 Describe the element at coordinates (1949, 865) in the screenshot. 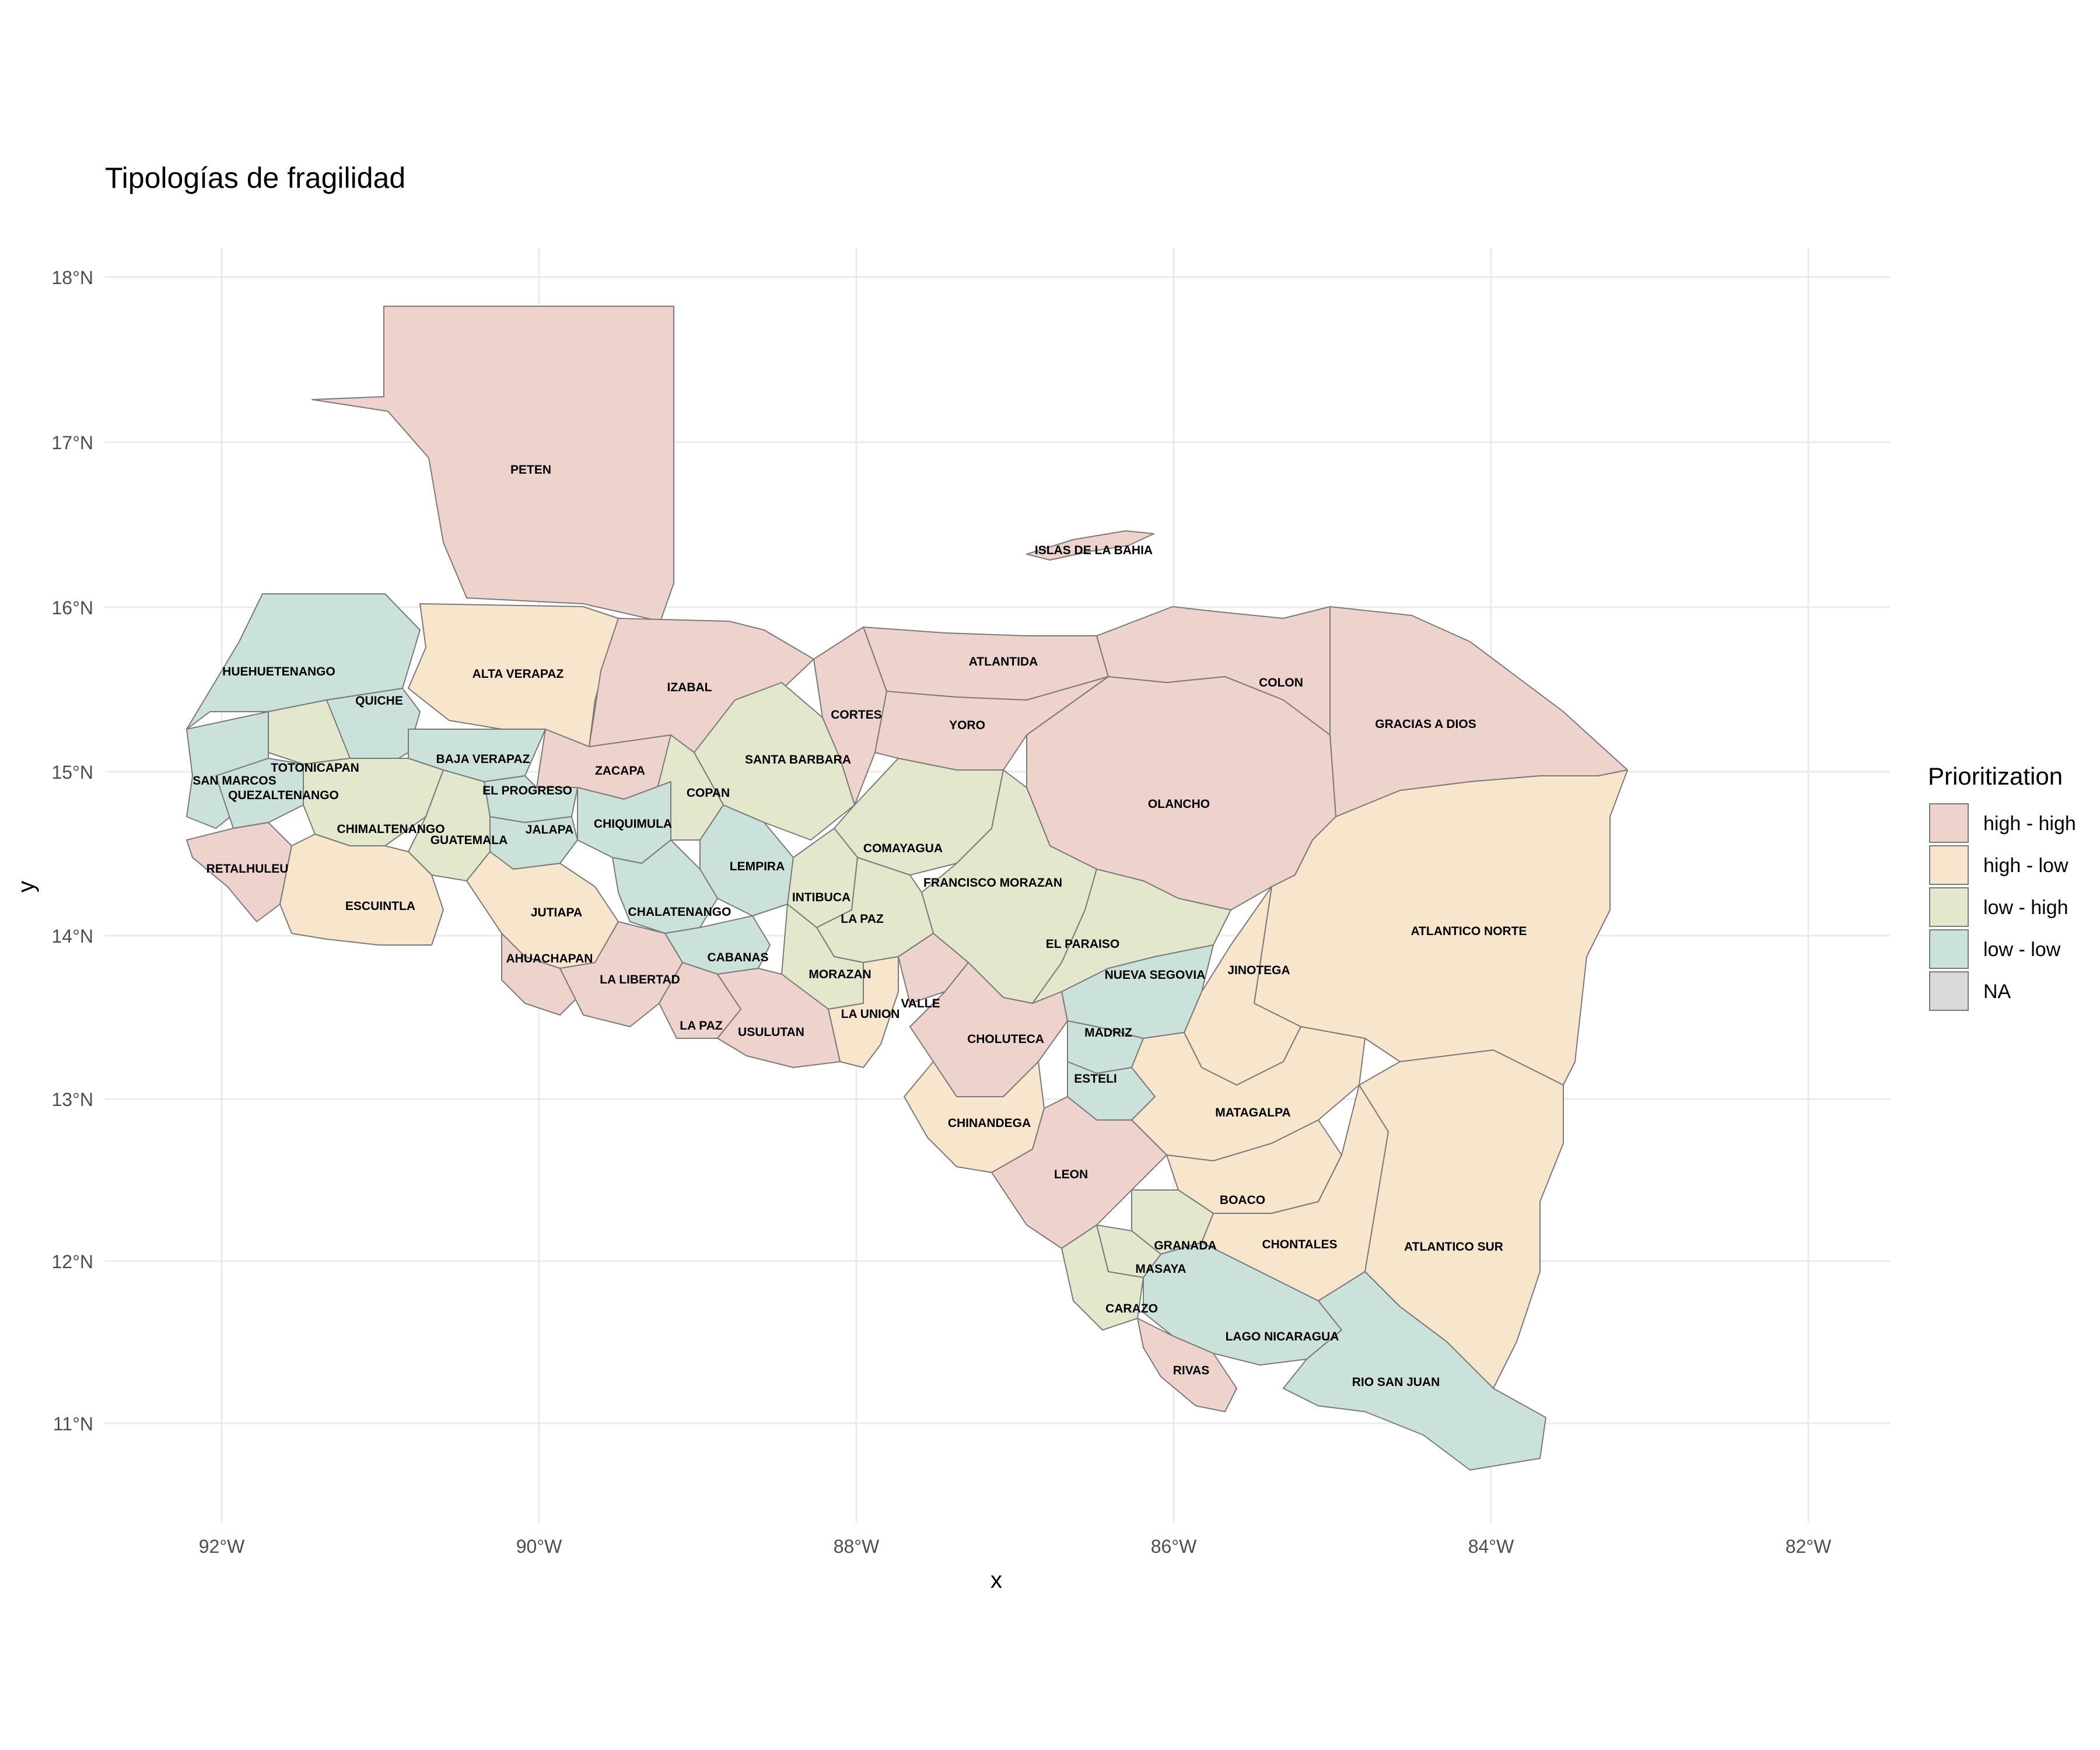

I see `legend-swatch-high-low` at that location.